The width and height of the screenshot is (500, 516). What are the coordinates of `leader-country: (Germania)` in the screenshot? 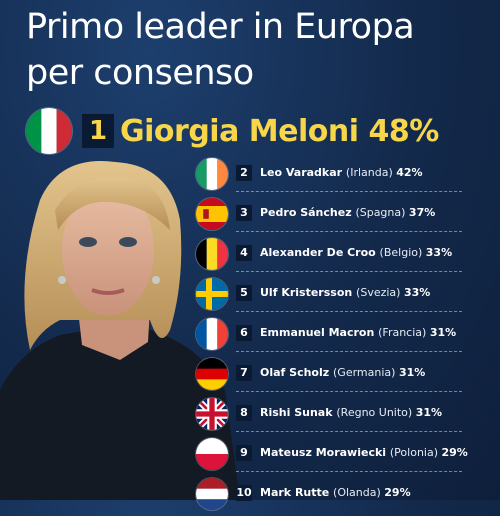 It's located at (366, 372).